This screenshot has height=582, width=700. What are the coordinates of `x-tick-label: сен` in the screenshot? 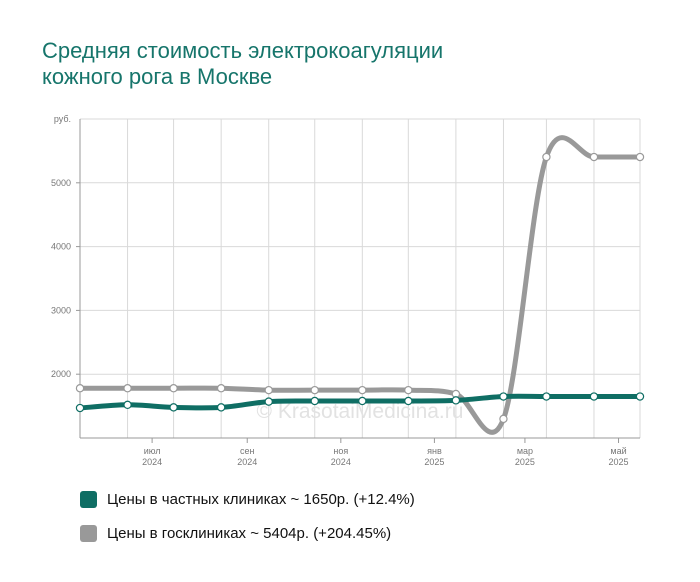 It's located at (247, 451).